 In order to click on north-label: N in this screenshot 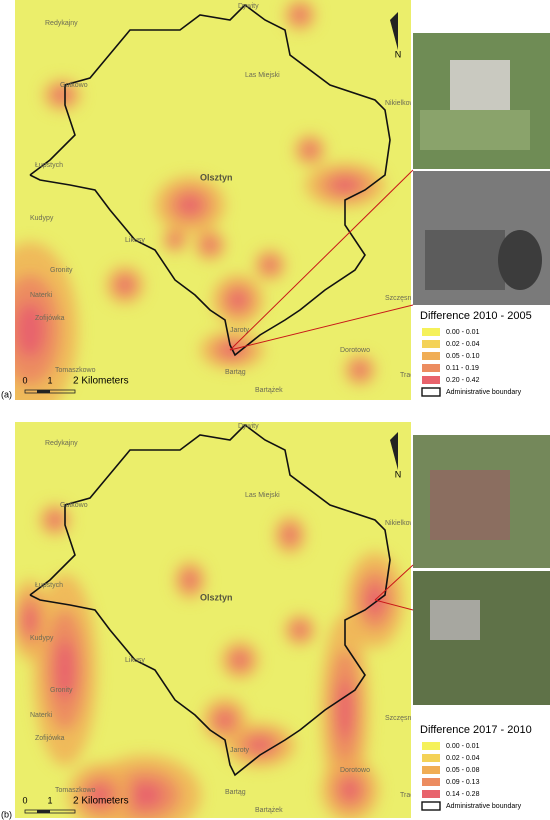, I will do `click(398, 54)`.